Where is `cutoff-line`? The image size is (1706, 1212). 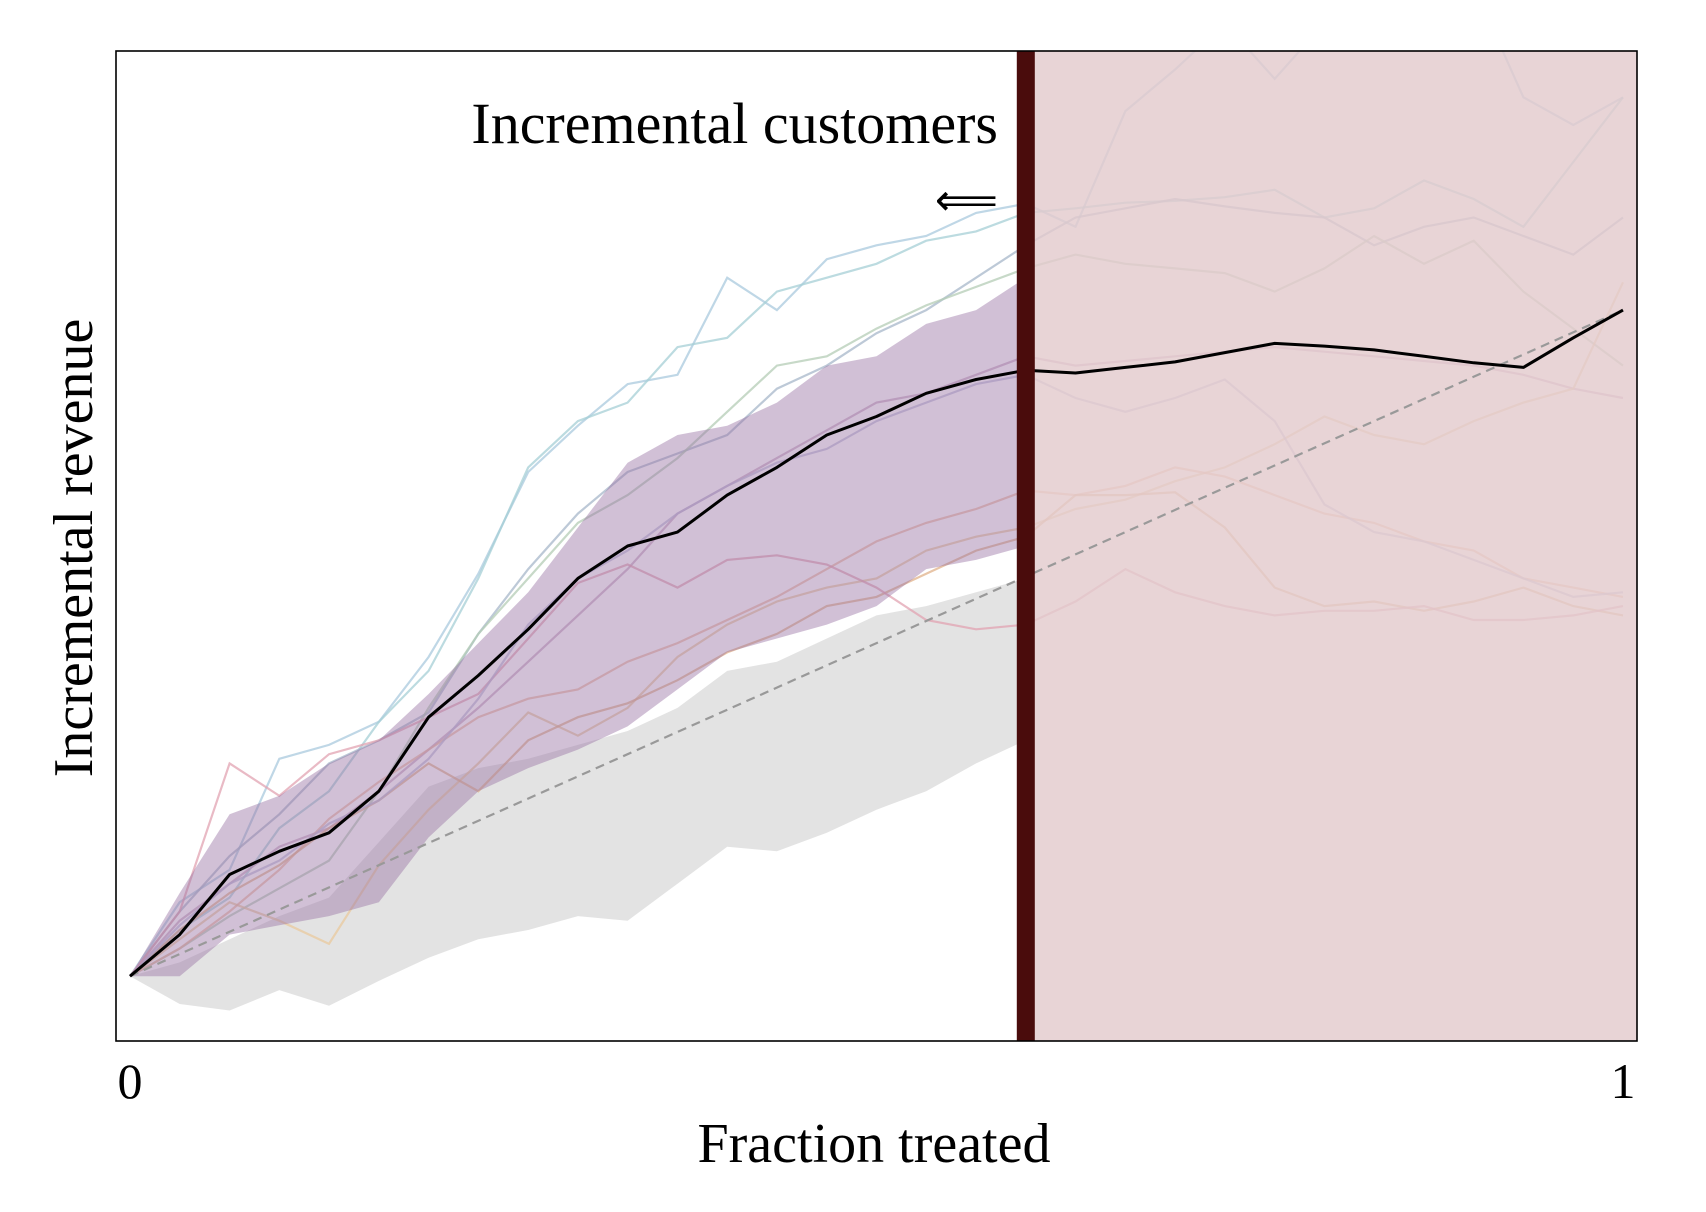 cutoff-line is located at coordinates (1025, 546).